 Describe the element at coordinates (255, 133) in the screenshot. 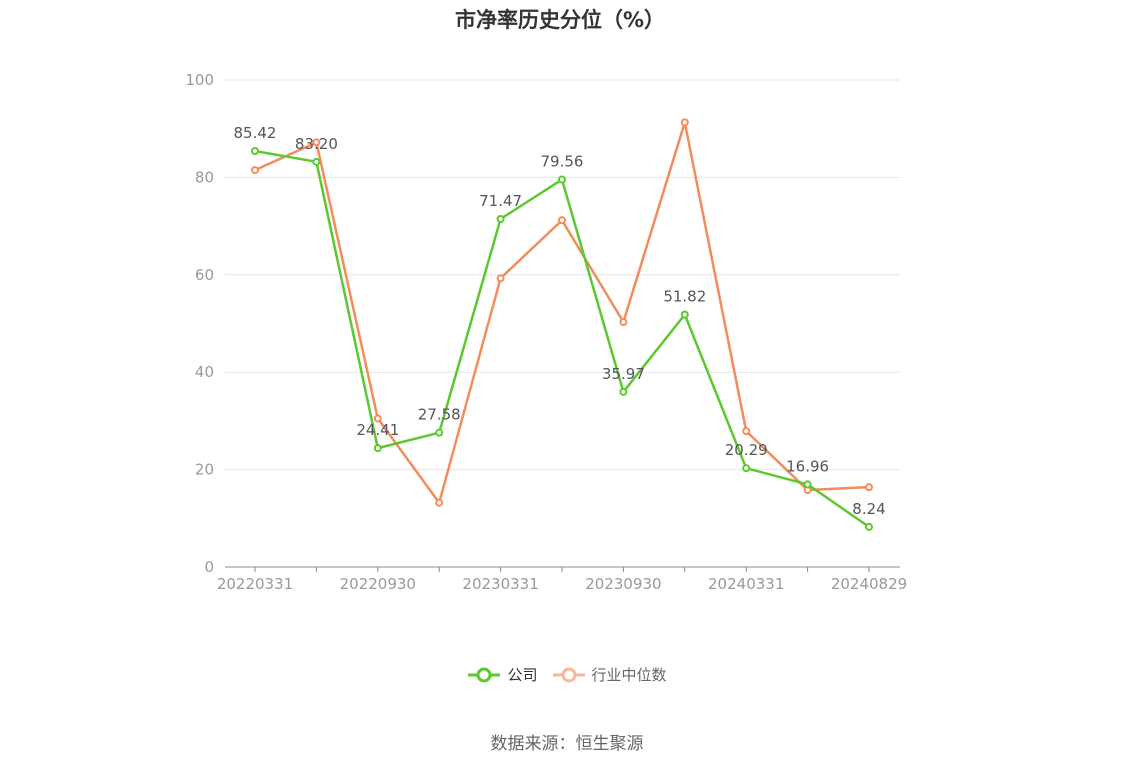

I see `data-label-company: 85.42` at that location.